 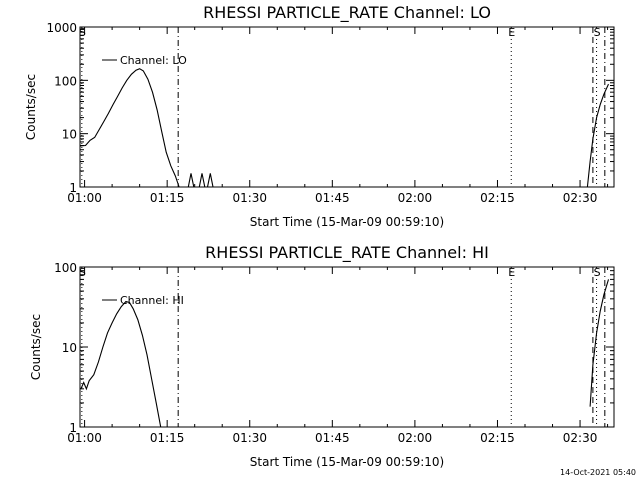 I want to click on legend-label: Channel: HI, so click(x=152, y=300).